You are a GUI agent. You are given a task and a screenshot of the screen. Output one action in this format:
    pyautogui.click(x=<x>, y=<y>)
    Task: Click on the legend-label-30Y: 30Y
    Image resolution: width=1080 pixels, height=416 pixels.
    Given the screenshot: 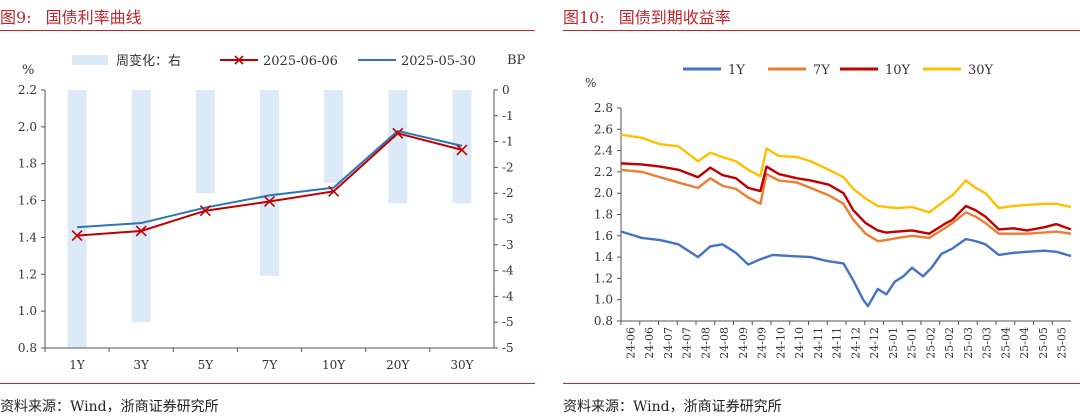 What is the action you would take?
    pyautogui.click(x=981, y=70)
    